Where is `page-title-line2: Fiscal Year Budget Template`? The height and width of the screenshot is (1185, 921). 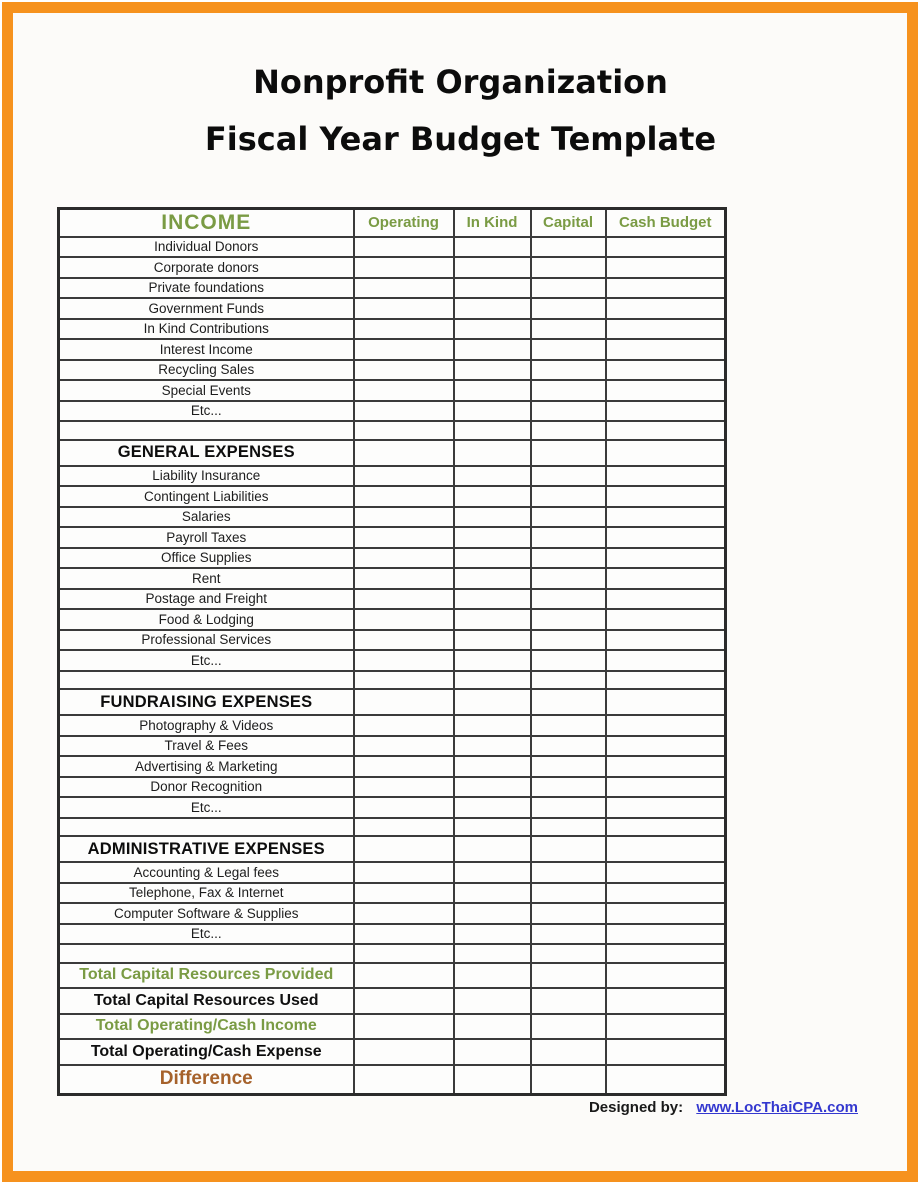
page-title-line2: Fiscal Year Budget Template is located at coordinates (460, 139).